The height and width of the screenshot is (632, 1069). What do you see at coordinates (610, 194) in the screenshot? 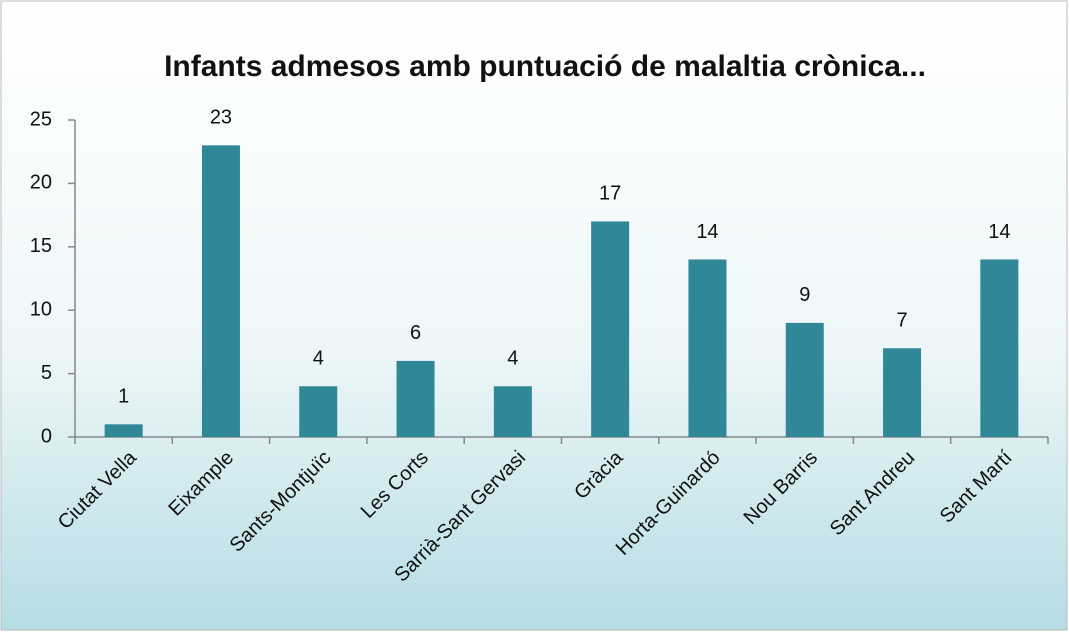
I see `data-label: 17` at bounding box center [610, 194].